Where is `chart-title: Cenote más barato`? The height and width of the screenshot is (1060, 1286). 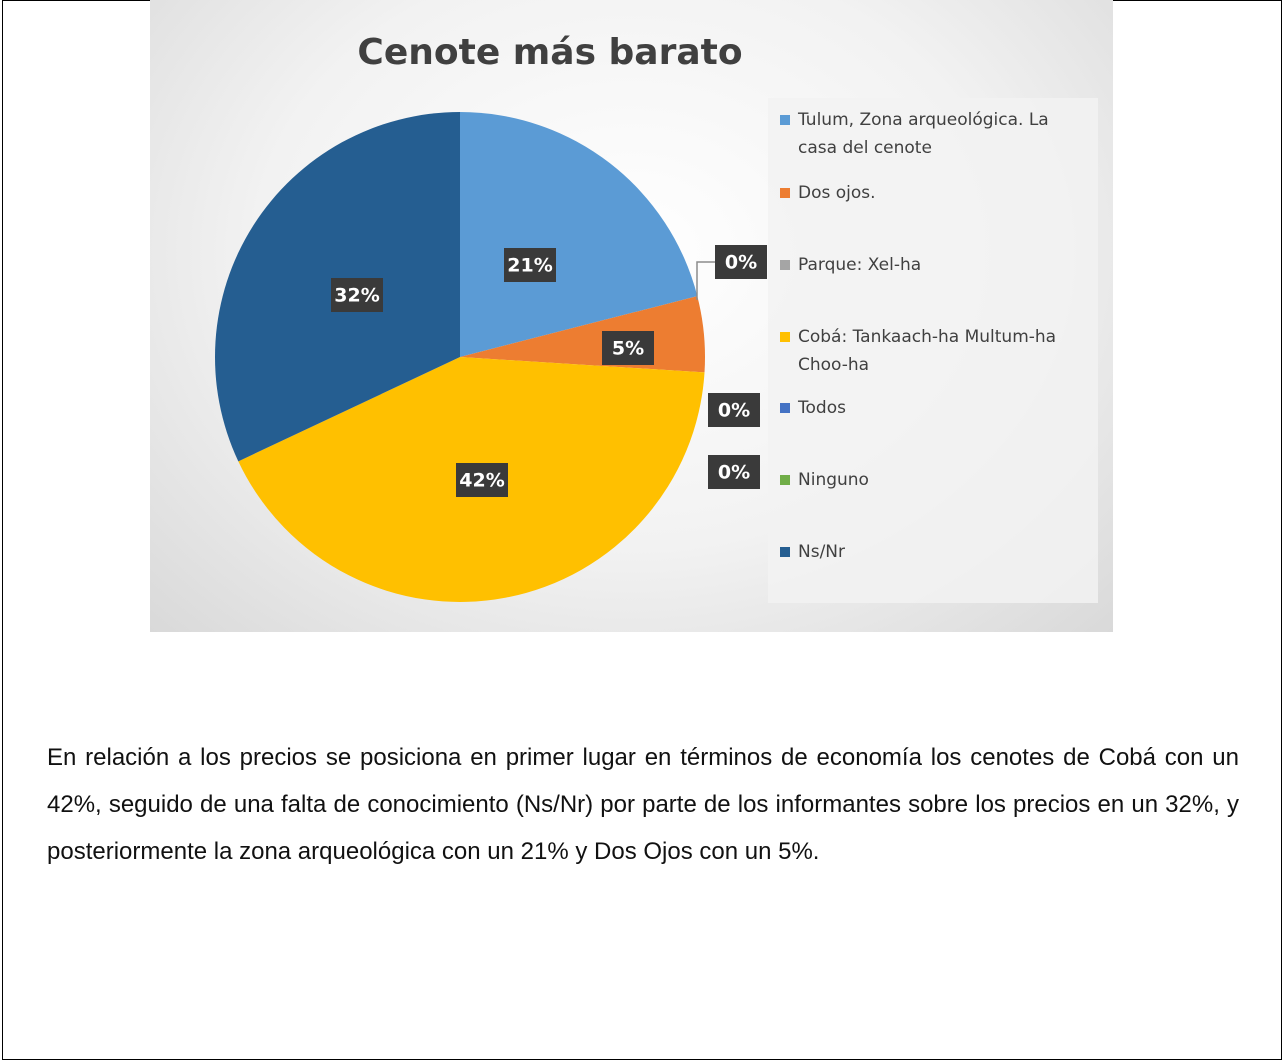
chart-title: Cenote más barato is located at coordinates (550, 52).